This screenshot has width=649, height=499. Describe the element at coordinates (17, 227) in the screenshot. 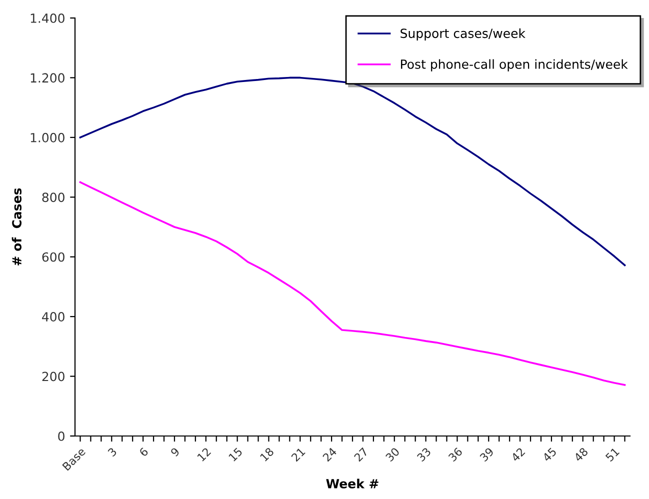

I see `y-axis-title: # of Cases` at that location.